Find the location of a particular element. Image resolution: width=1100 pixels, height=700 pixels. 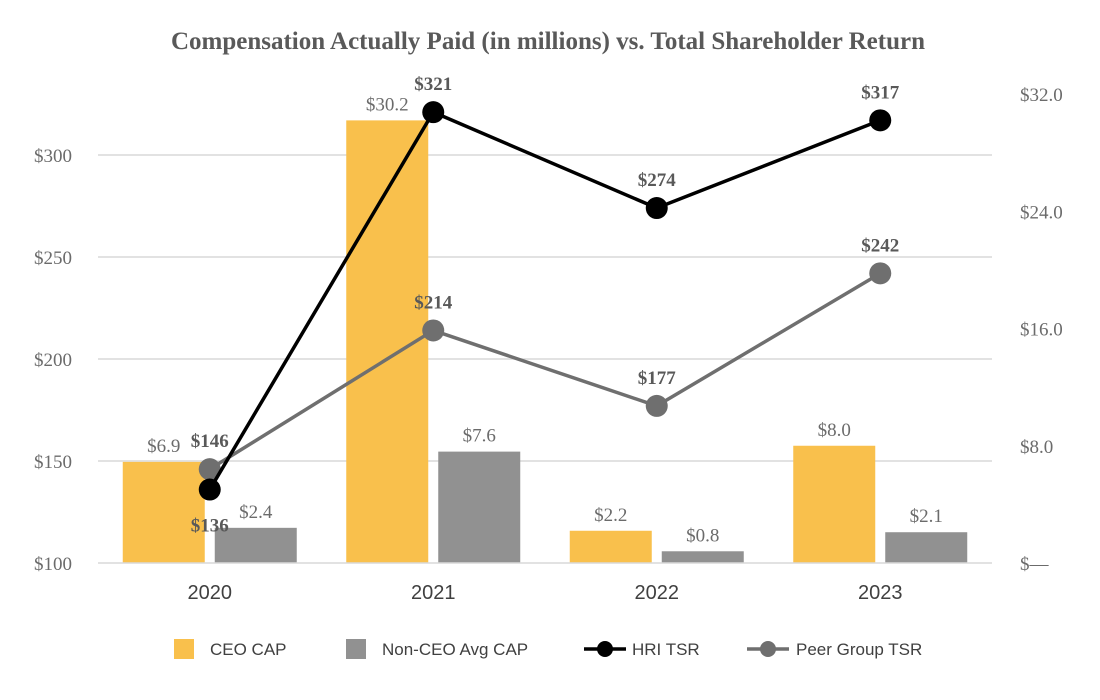

point-peer-group-tsr-2022 is located at coordinates (656, 405).